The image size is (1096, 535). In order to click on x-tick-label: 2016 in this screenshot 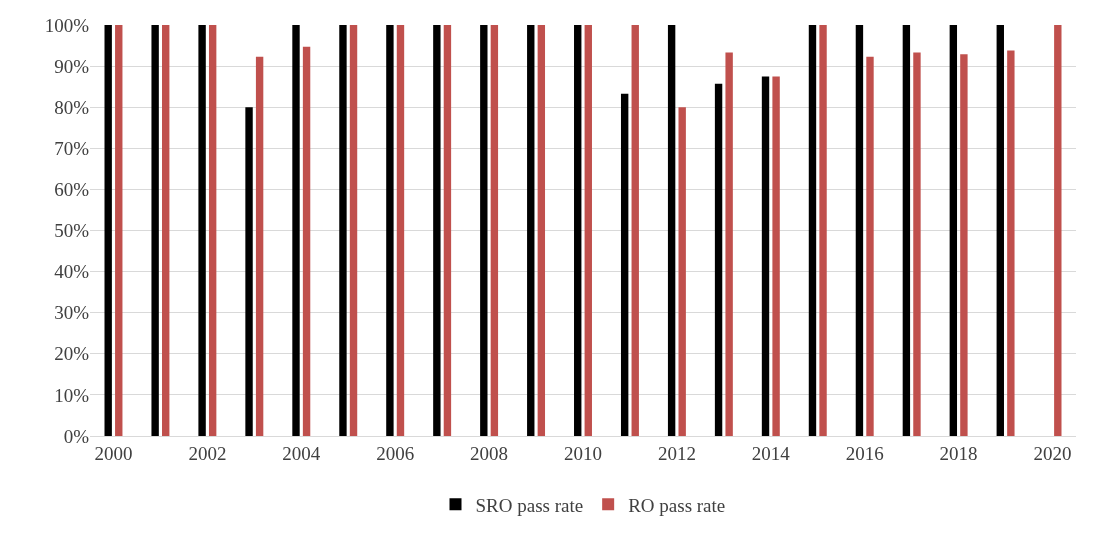, I will do `click(864, 453)`.